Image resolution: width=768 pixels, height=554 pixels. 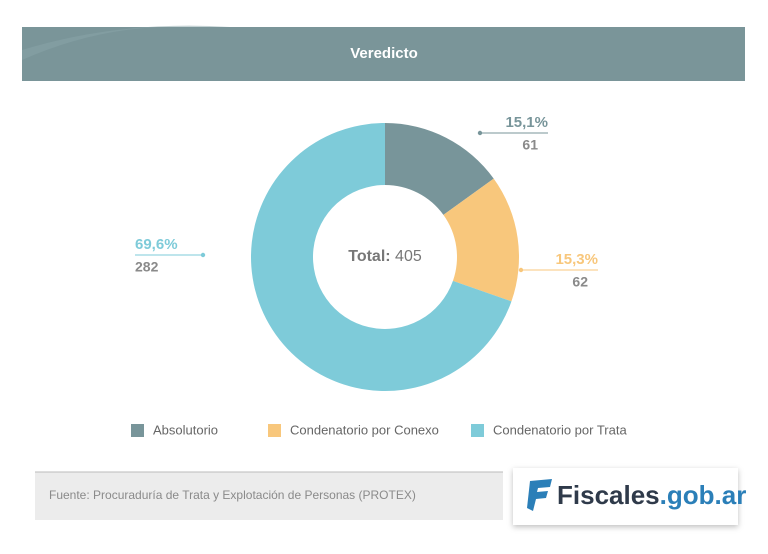 I want to click on header-band, so click(x=383, y=54).